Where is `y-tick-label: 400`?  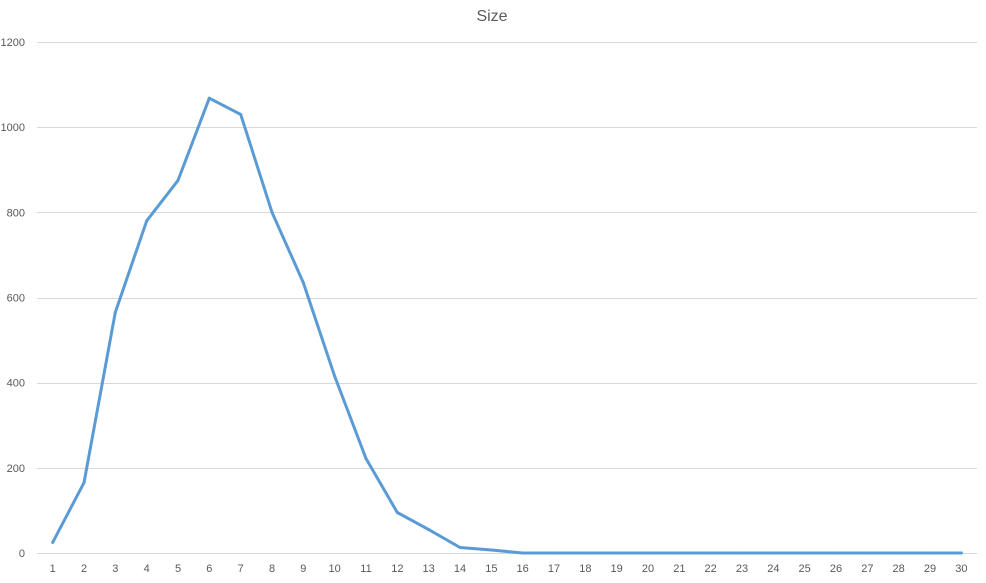
y-tick-label: 400 is located at coordinates (16, 384).